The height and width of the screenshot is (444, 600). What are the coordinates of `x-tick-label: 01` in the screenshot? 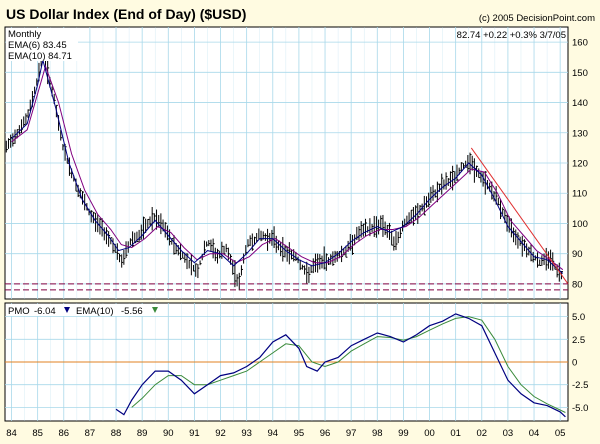 It's located at (455, 433).